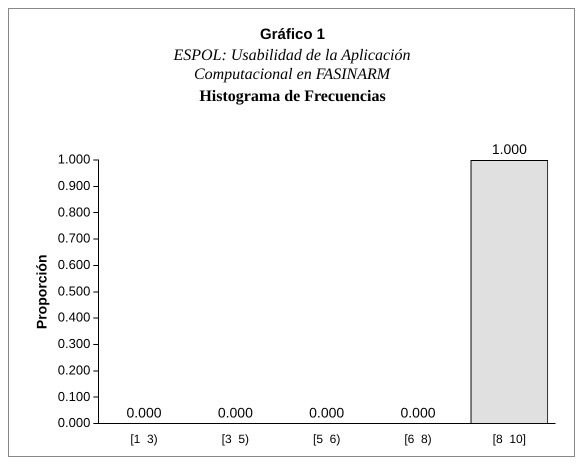 This screenshot has width=585, height=467. I want to click on x-tick-label: [6 8), so click(418, 439).